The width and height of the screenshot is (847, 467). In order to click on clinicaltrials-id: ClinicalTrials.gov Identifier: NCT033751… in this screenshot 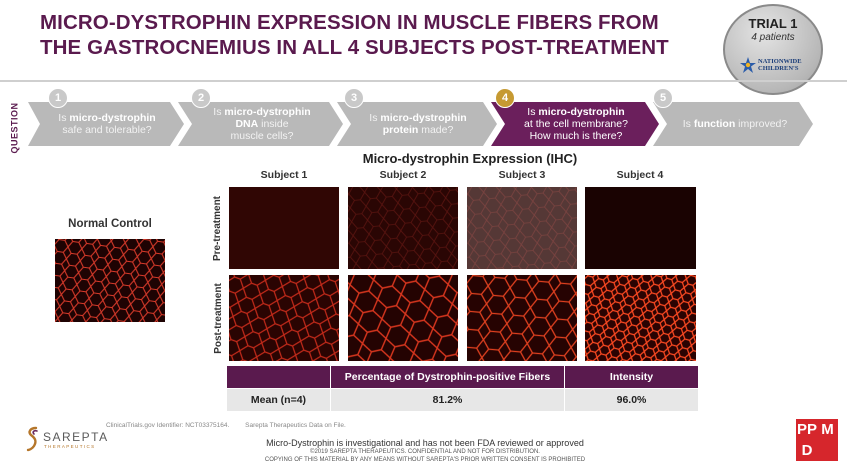, I will do `click(168, 425)`.